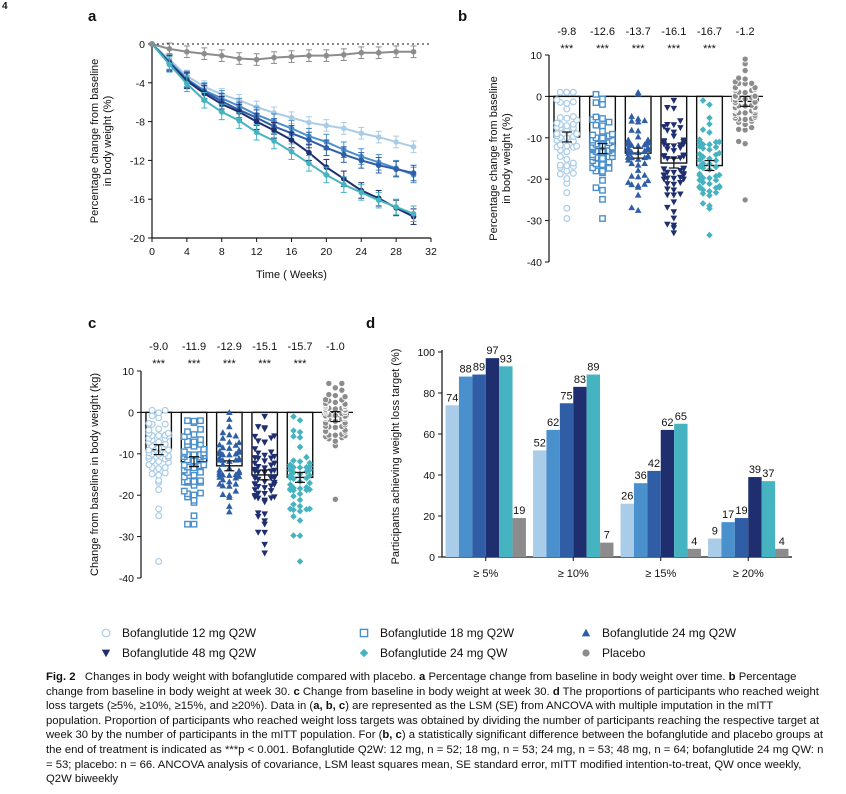 The height and width of the screenshot is (794, 846). I want to click on x-tick-label-a: 4, so click(187, 252).